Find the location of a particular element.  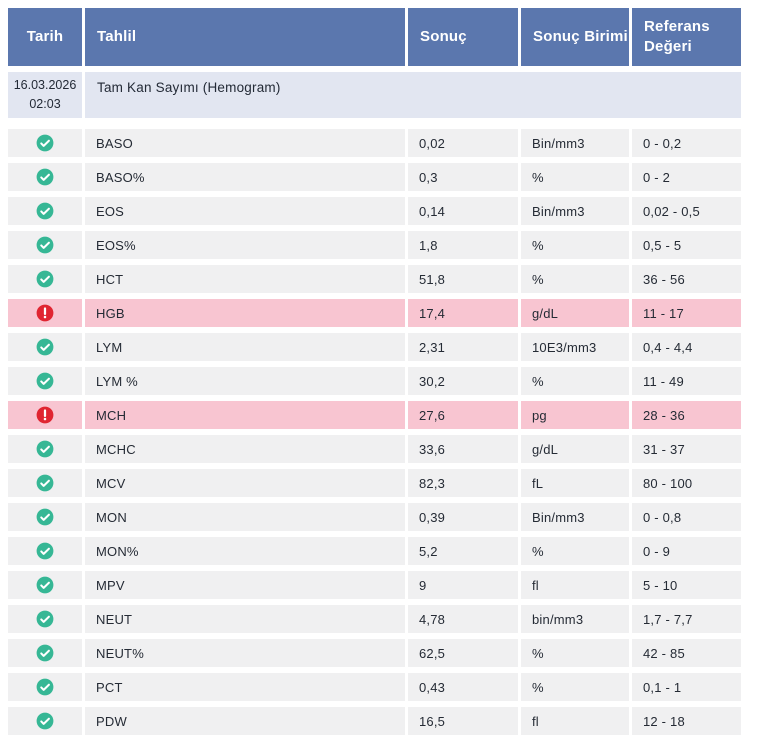

test-result: 0,43 is located at coordinates (463, 687).